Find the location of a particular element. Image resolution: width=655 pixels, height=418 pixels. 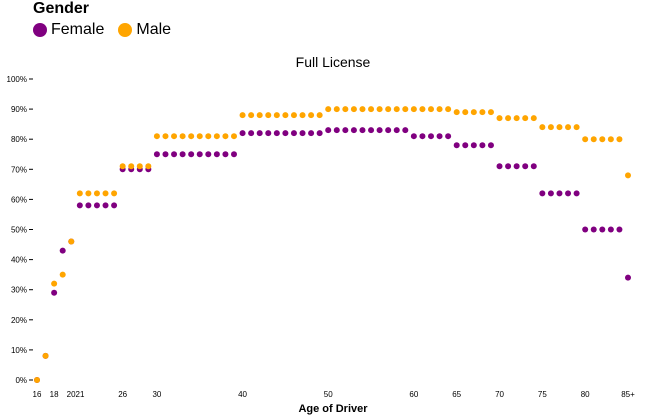

legend-item-male: Male is located at coordinates (144, 30).